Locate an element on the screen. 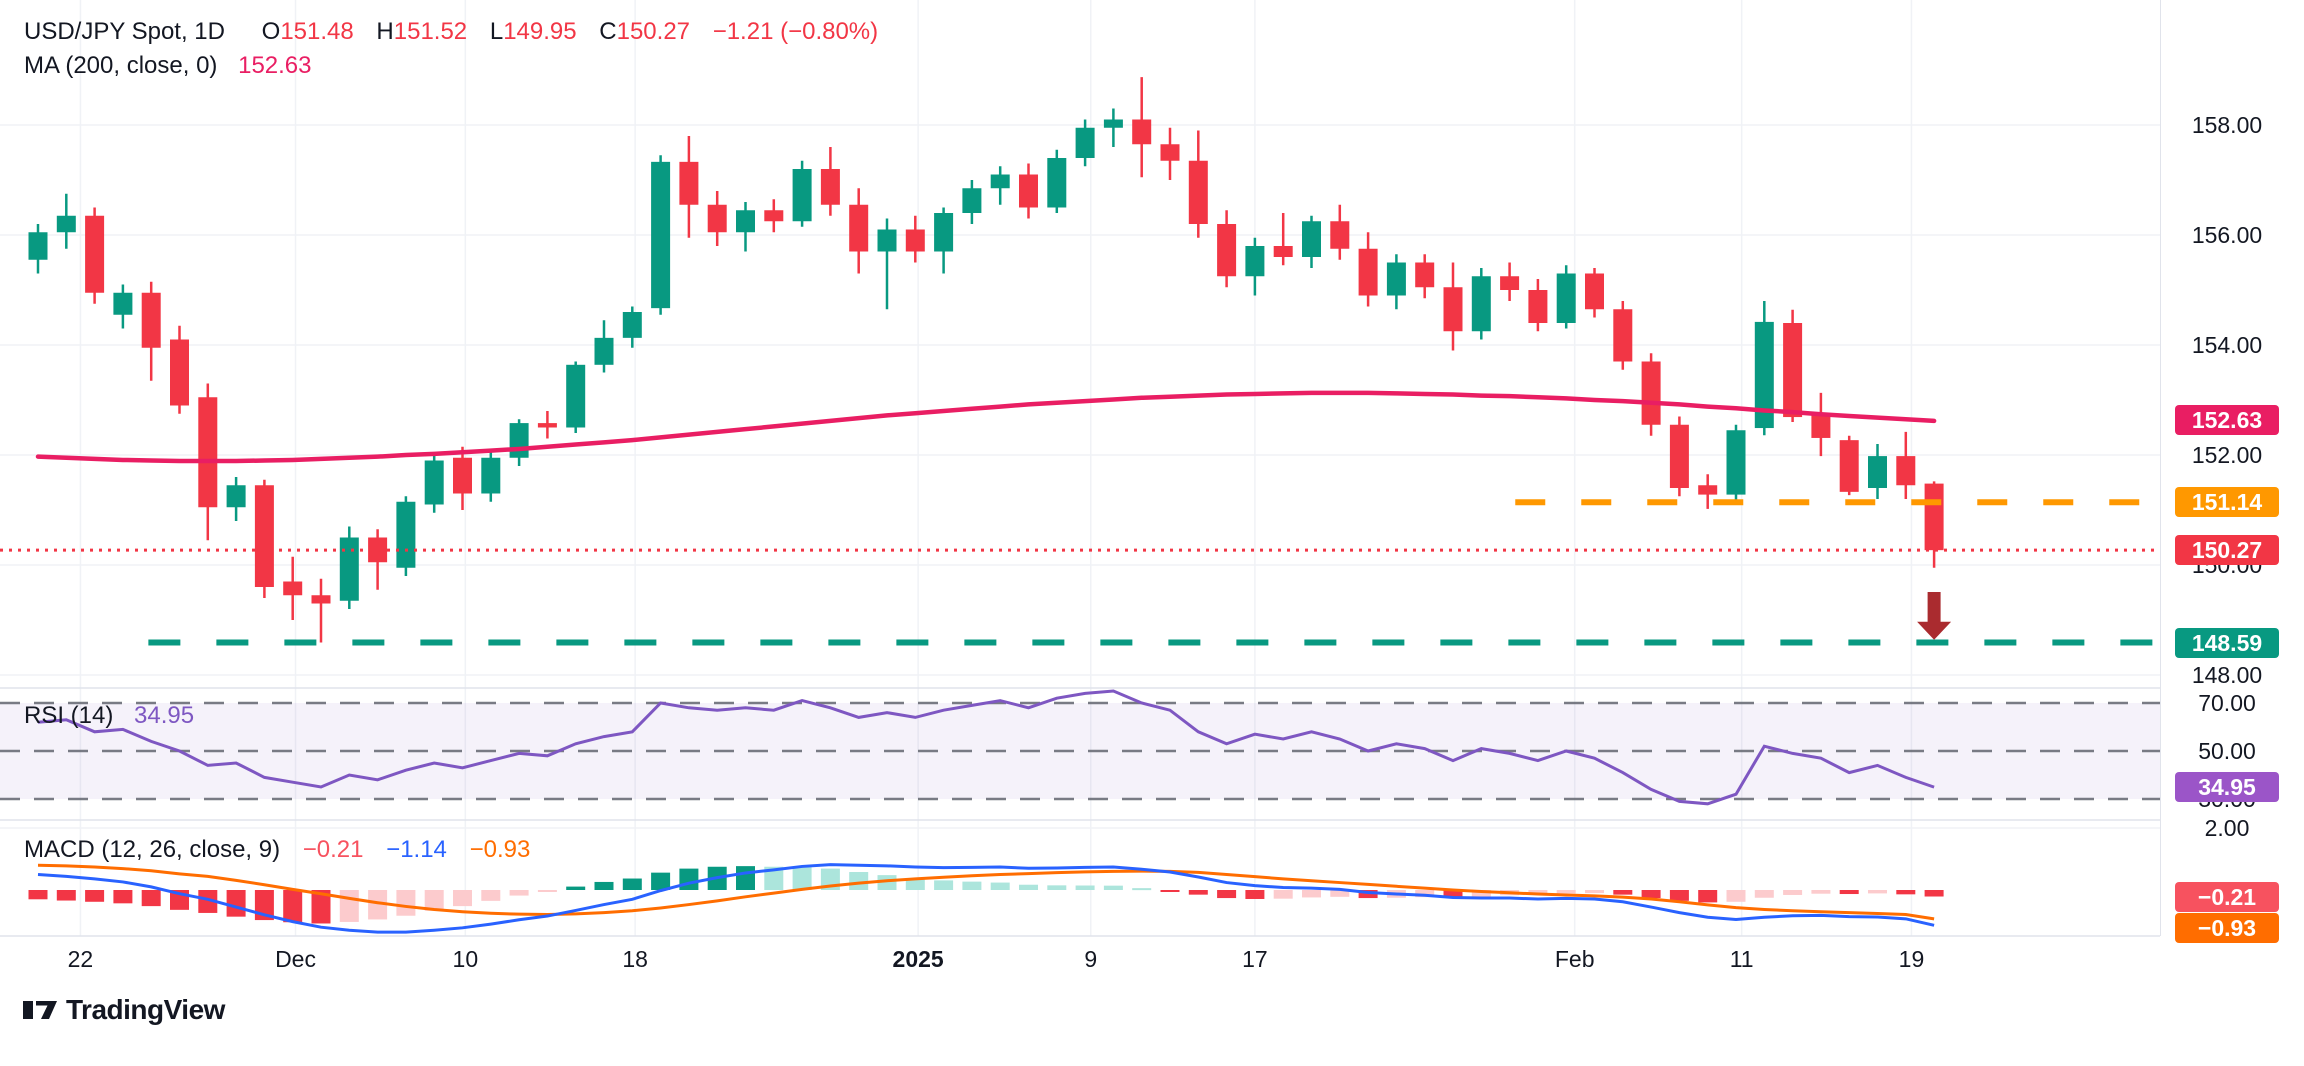 This screenshot has height=1066, width=2304. tradingview-logo: TradingView is located at coordinates (123, 1010).